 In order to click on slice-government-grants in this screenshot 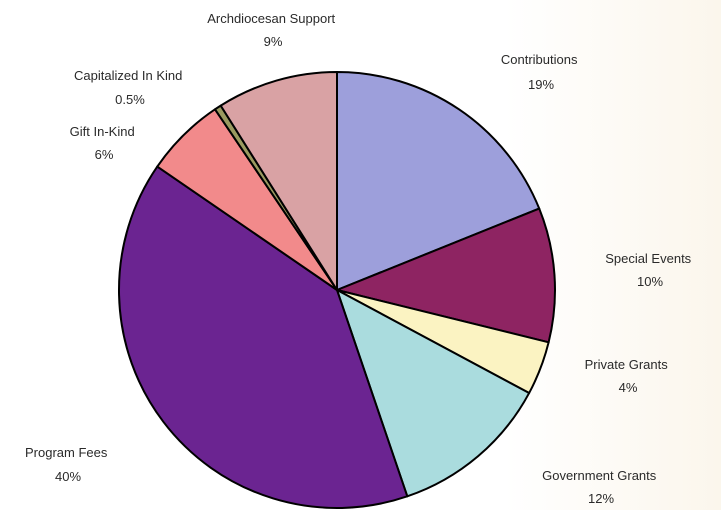, I will do `click(433, 393)`.